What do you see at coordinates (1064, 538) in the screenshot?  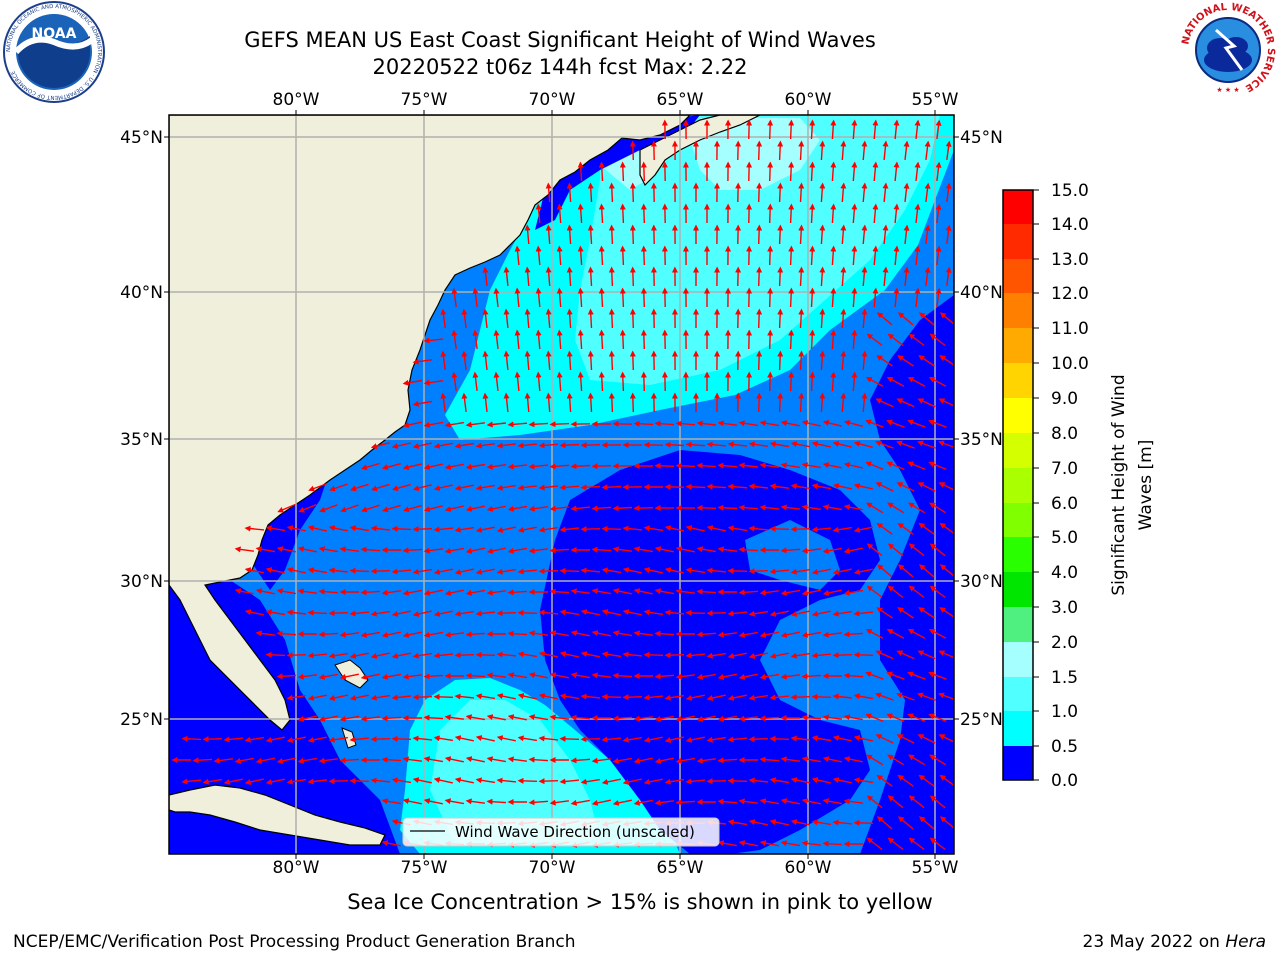 I see `colorbar-tick-label: 5.0` at bounding box center [1064, 538].